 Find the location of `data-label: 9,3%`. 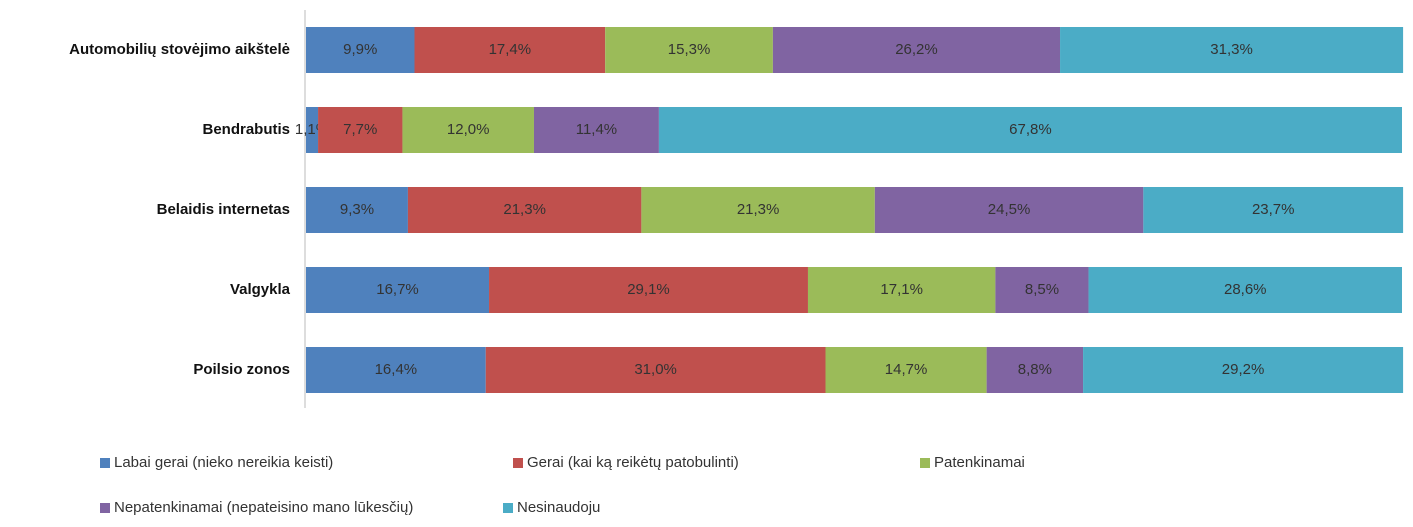

data-label: 9,3% is located at coordinates (357, 209).